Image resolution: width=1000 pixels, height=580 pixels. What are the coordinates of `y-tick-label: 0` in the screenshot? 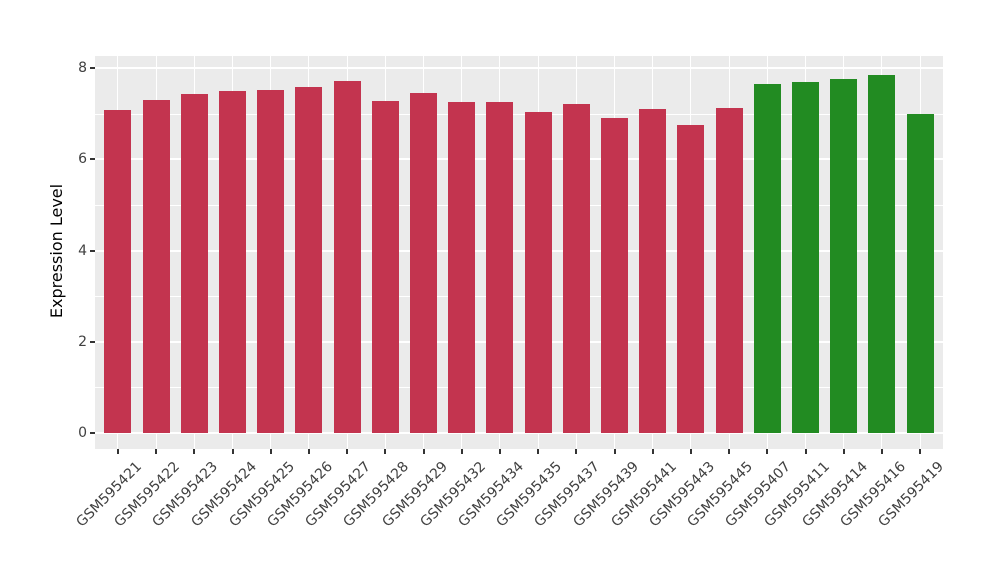 It's located at (82, 433).